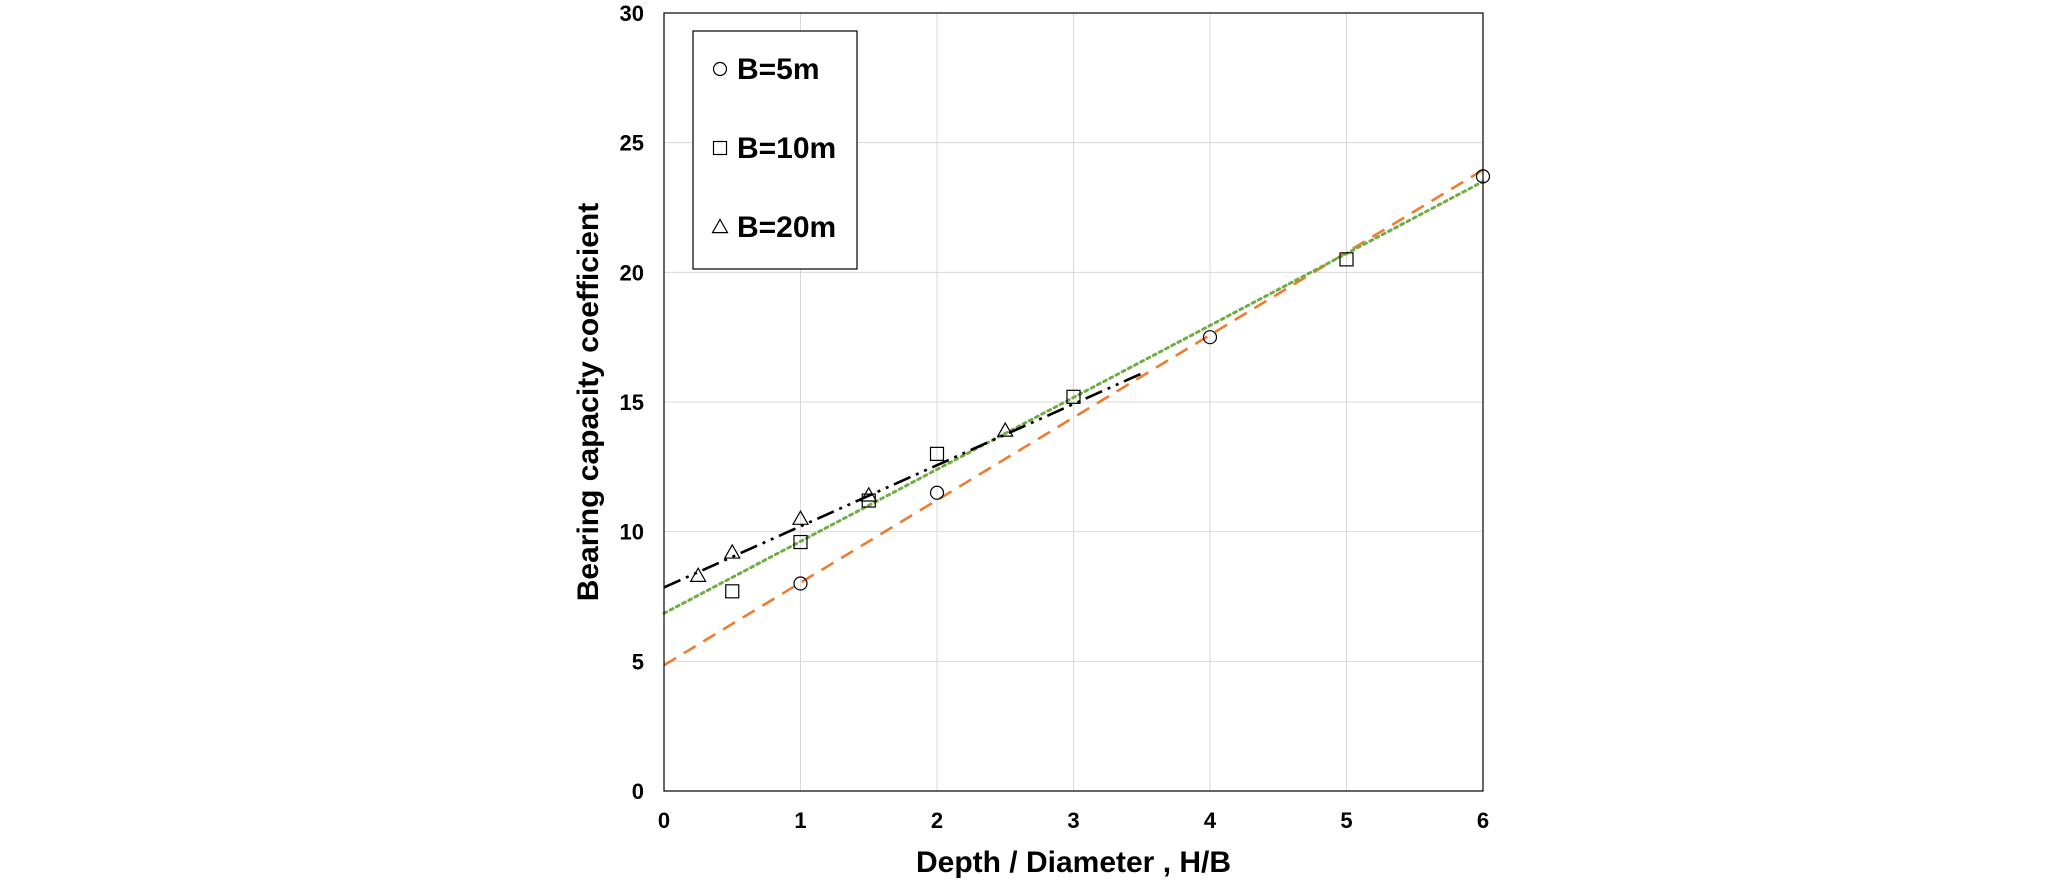 This screenshot has height=886, width=2067. What do you see at coordinates (1210, 820) in the screenshot?
I see `x-tick-label: 4` at bounding box center [1210, 820].